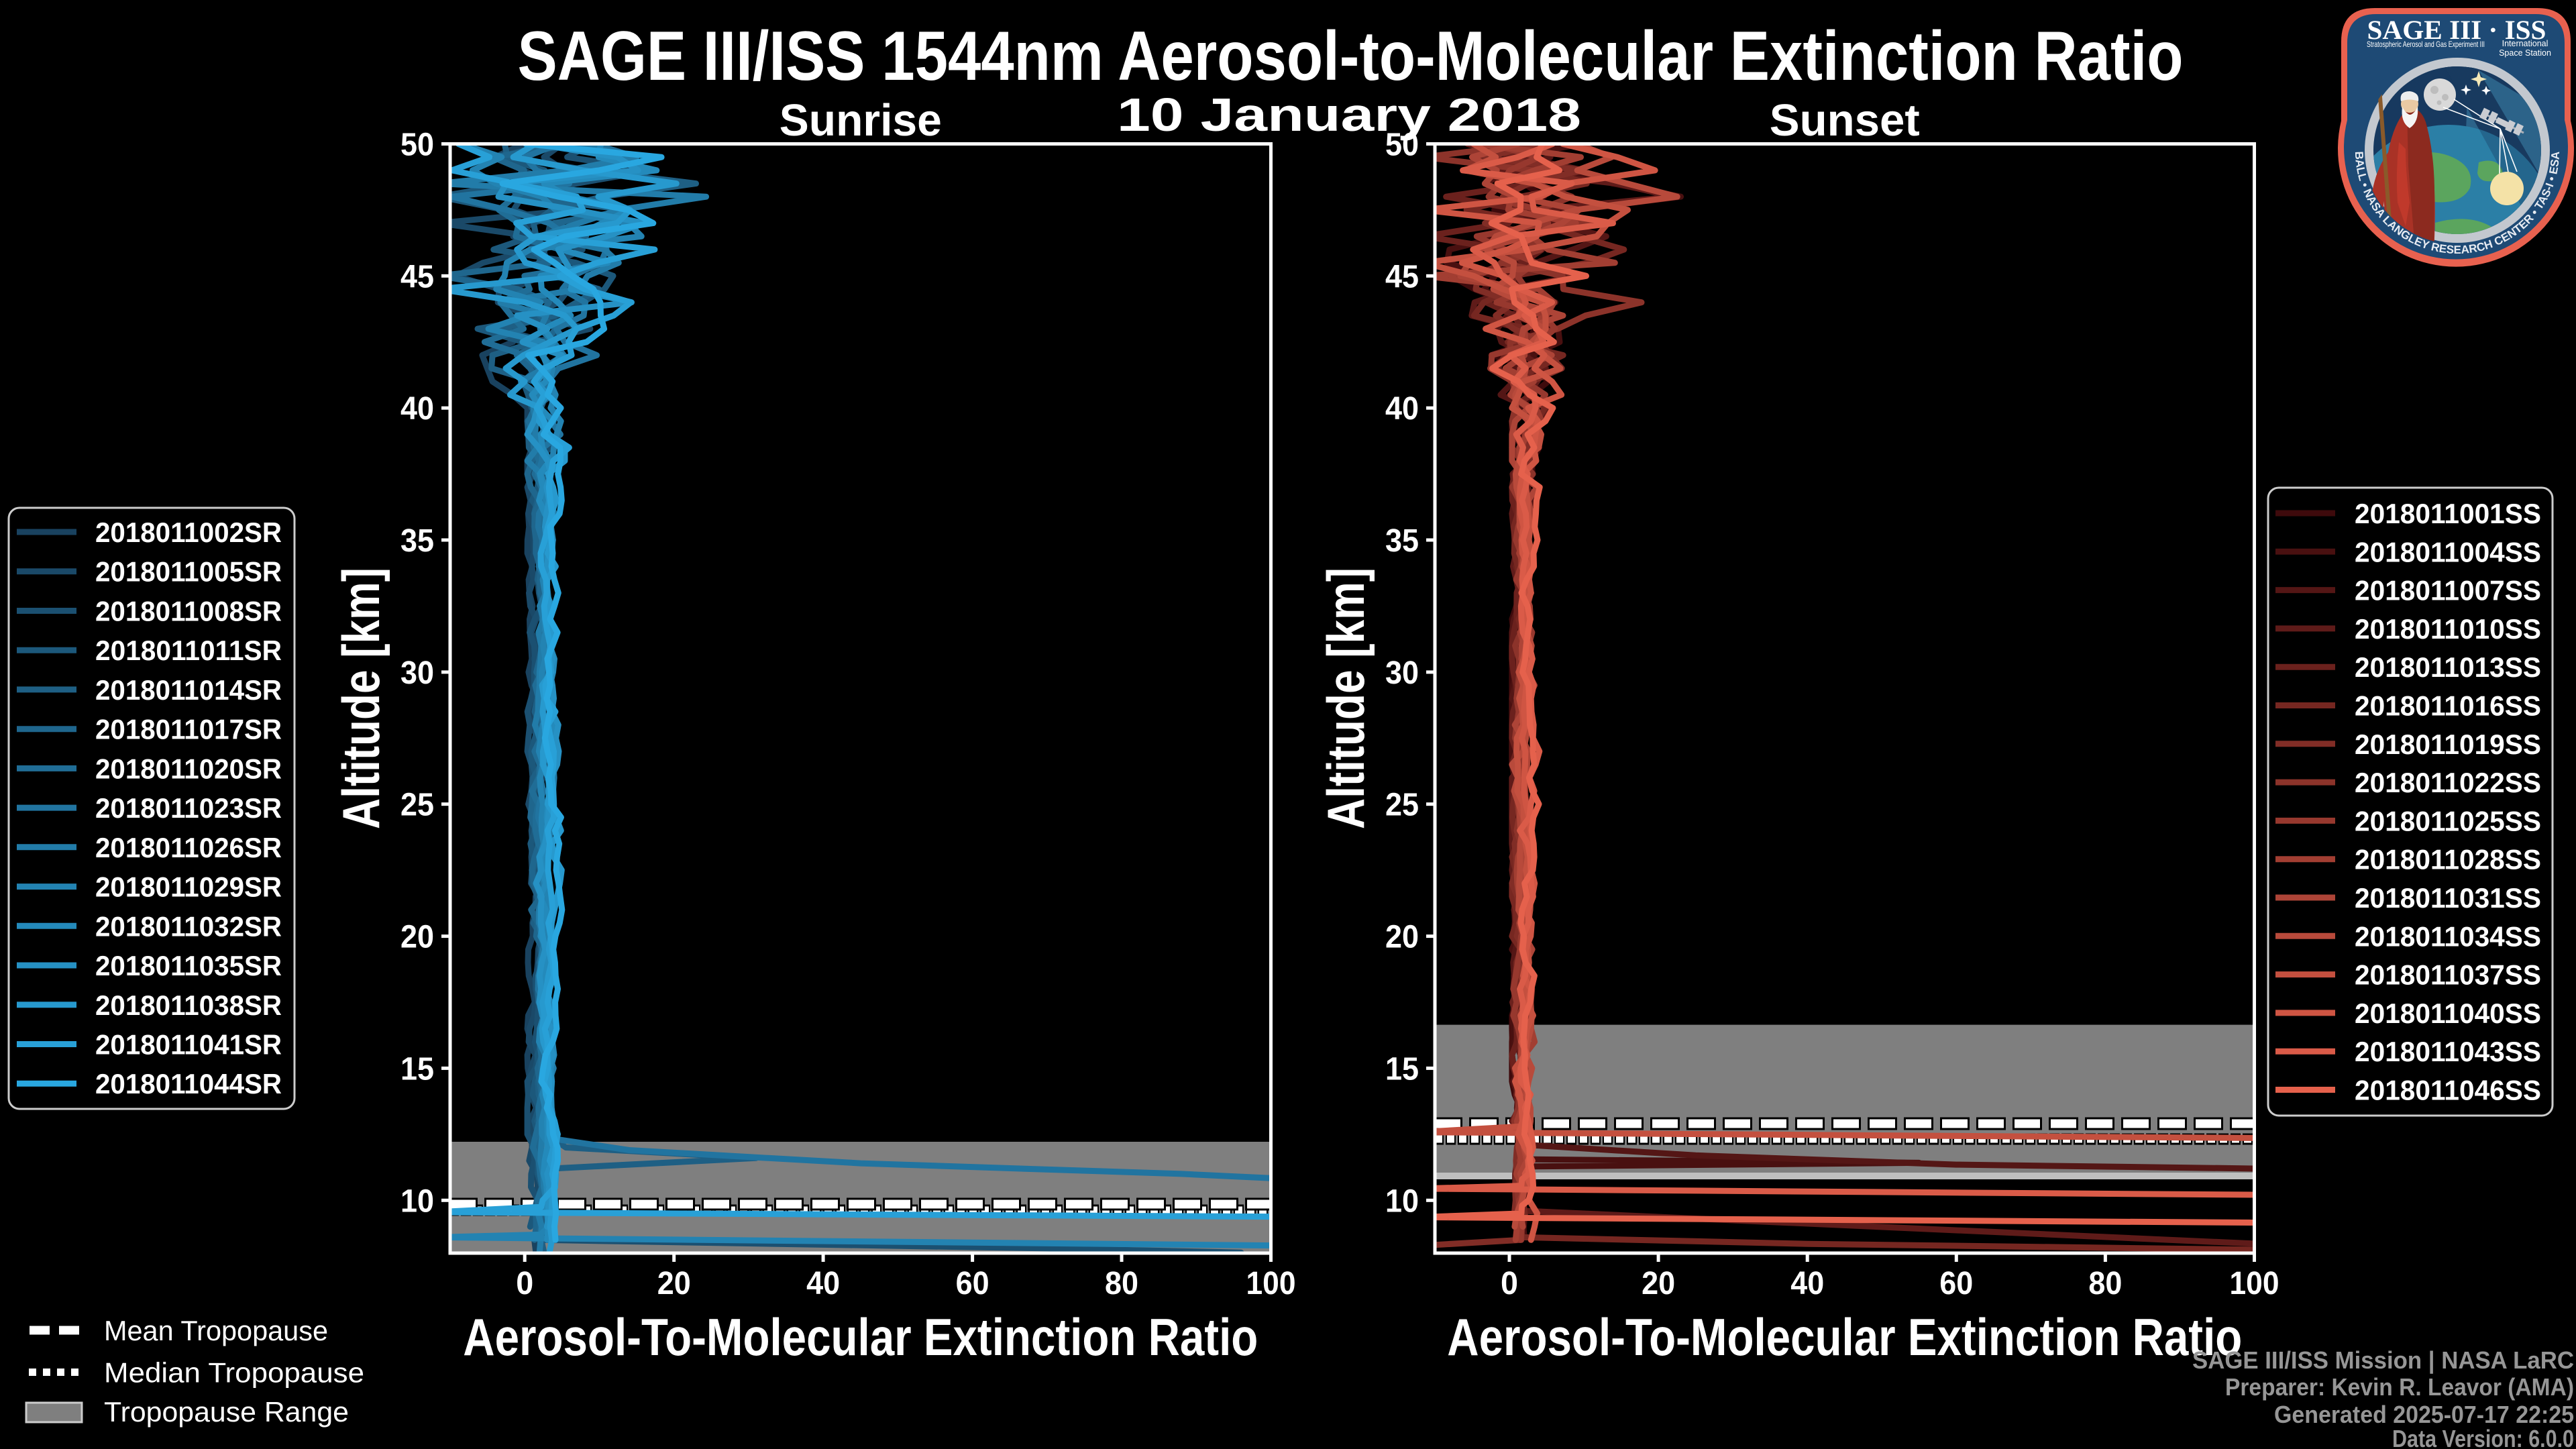 The height and width of the screenshot is (1449, 2576). I want to click on svg-text: 2018011043SS, so click(2448, 1051).